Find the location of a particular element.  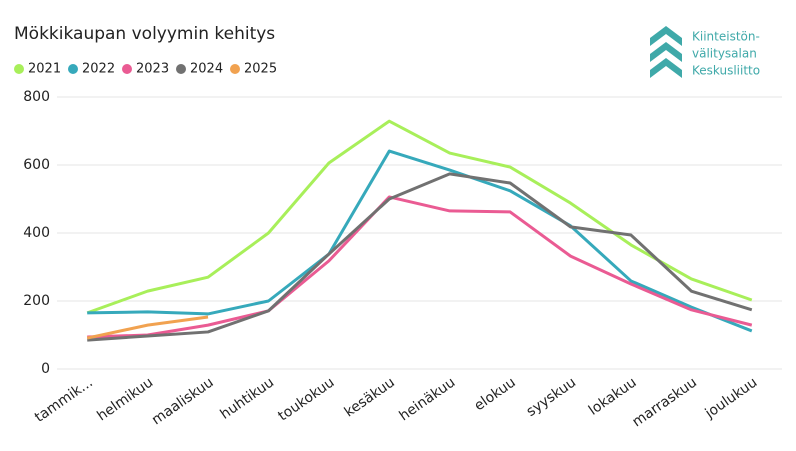

legend-label: 2021 is located at coordinates (44, 69).